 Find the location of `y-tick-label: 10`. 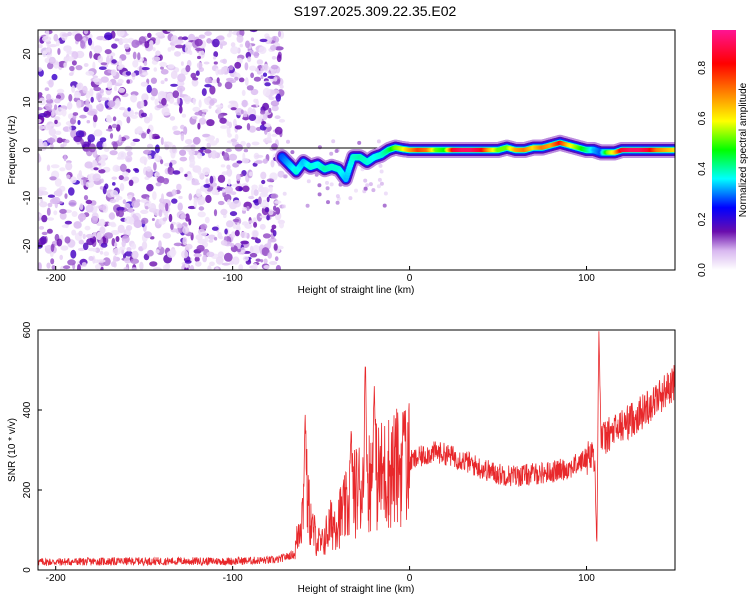

y-tick-label: 10 is located at coordinates (27, 102).